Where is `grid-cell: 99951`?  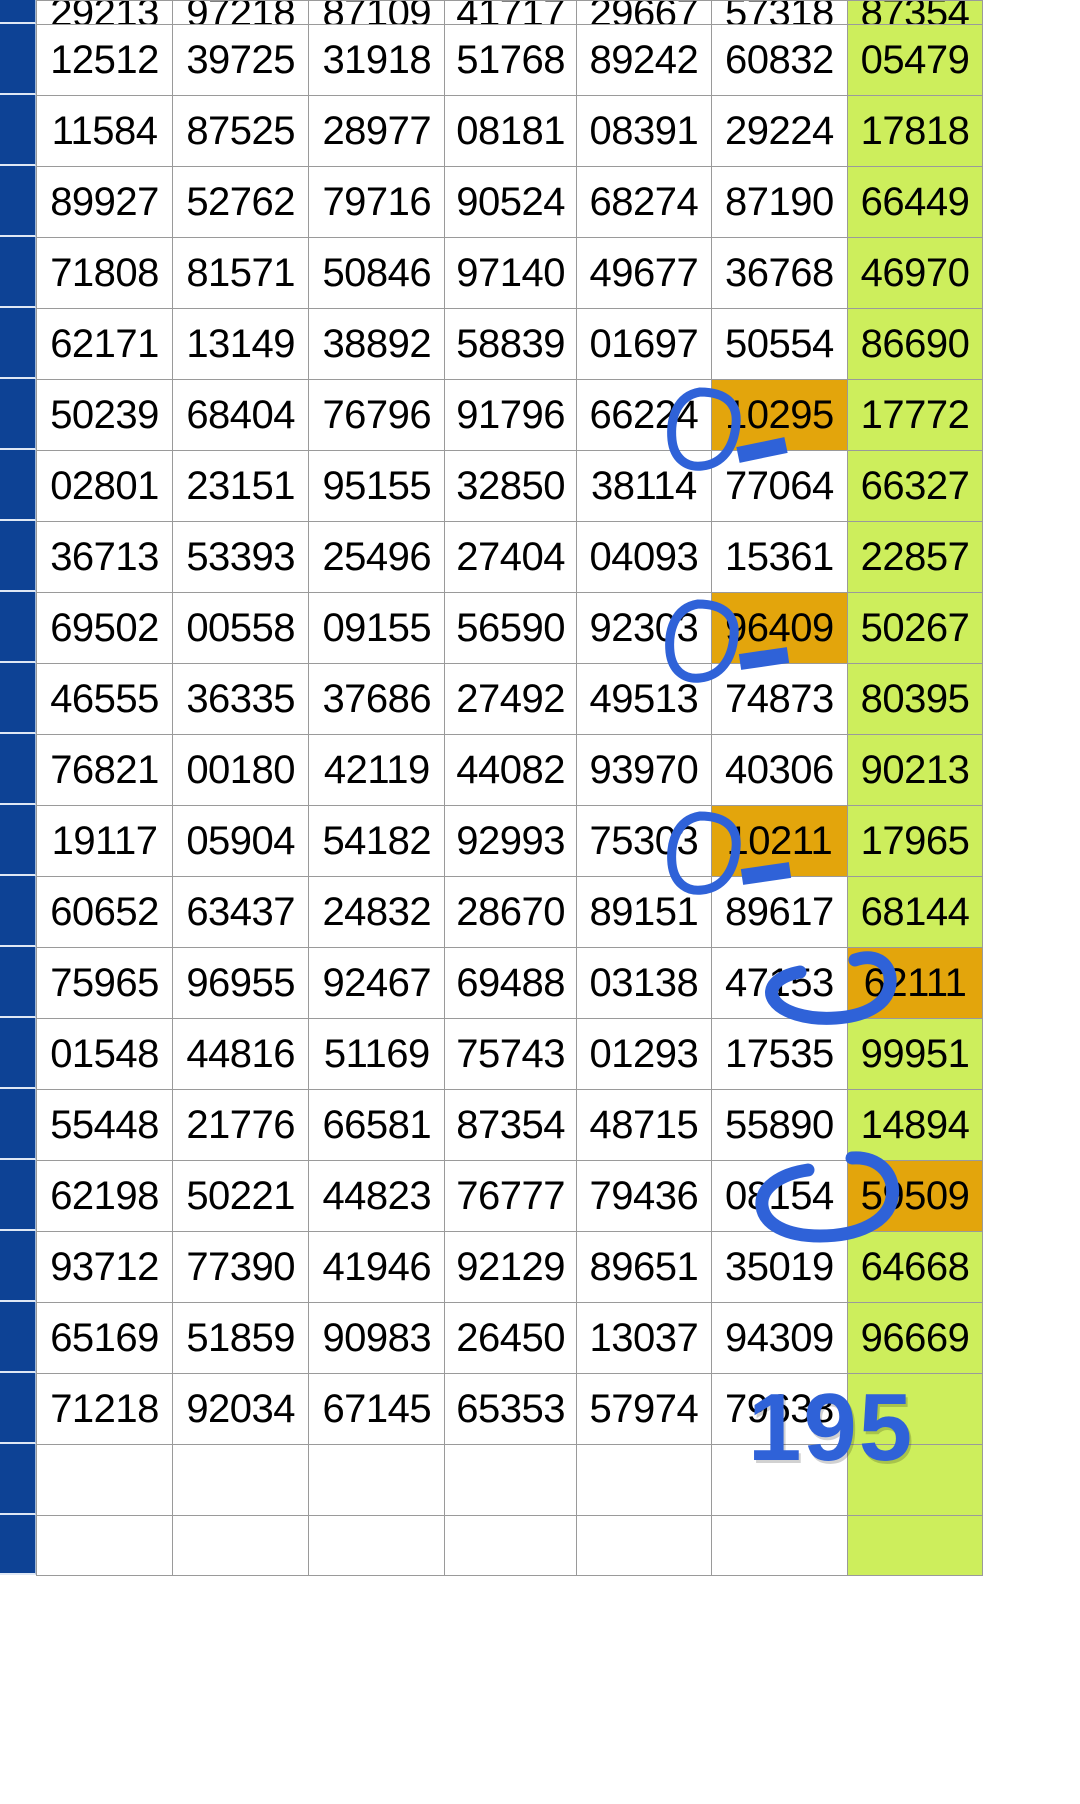
grid-cell: 99951 is located at coordinates (915, 1054).